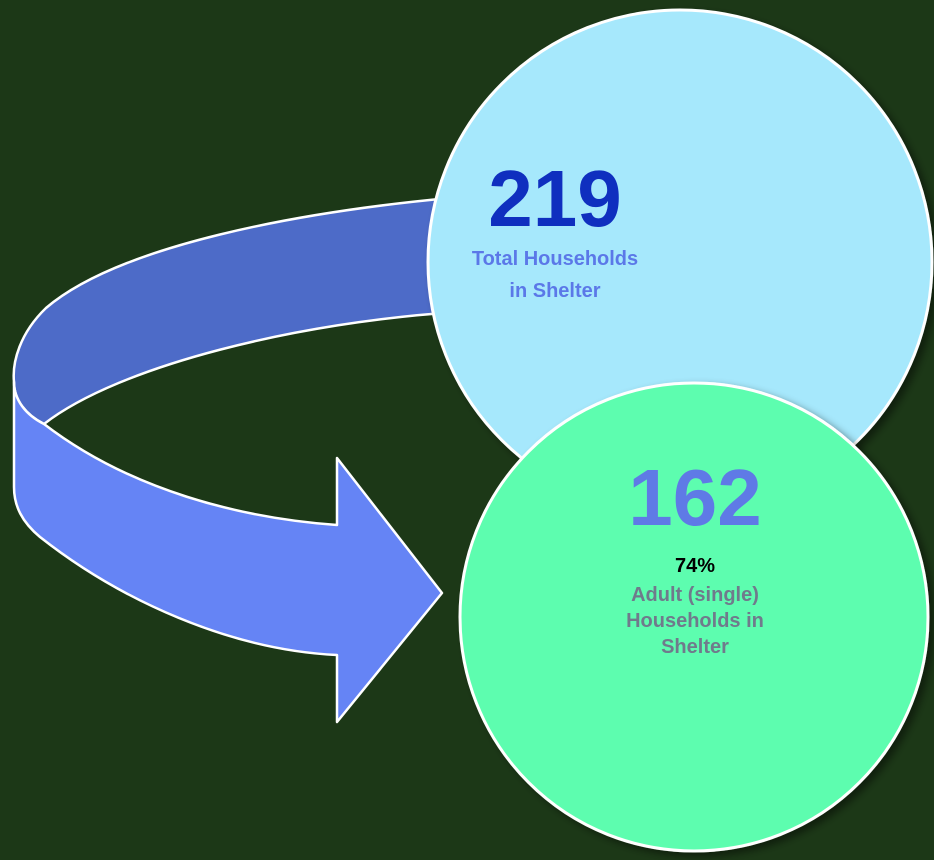 This screenshot has width=934, height=860. What do you see at coordinates (236, 311) in the screenshot?
I see `curved-arrow-top-band` at bounding box center [236, 311].